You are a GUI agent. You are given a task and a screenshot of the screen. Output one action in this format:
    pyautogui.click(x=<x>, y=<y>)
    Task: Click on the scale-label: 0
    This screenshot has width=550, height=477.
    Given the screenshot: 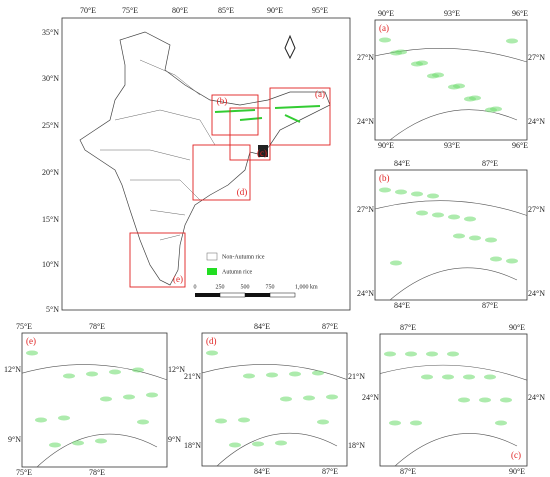 What is the action you would take?
    pyautogui.click(x=195, y=287)
    